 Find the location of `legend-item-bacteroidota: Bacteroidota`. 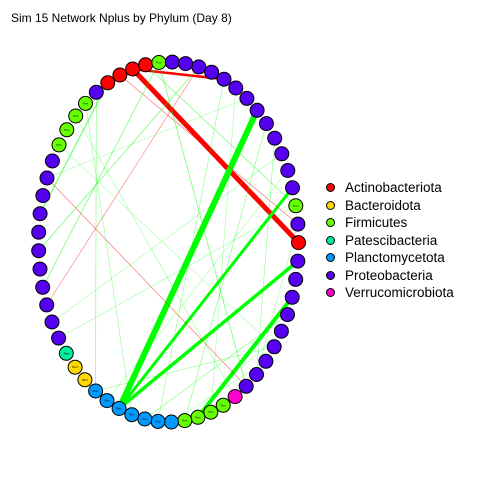

legend-item-bacteroidota: Bacteroidota is located at coordinates (390, 206).